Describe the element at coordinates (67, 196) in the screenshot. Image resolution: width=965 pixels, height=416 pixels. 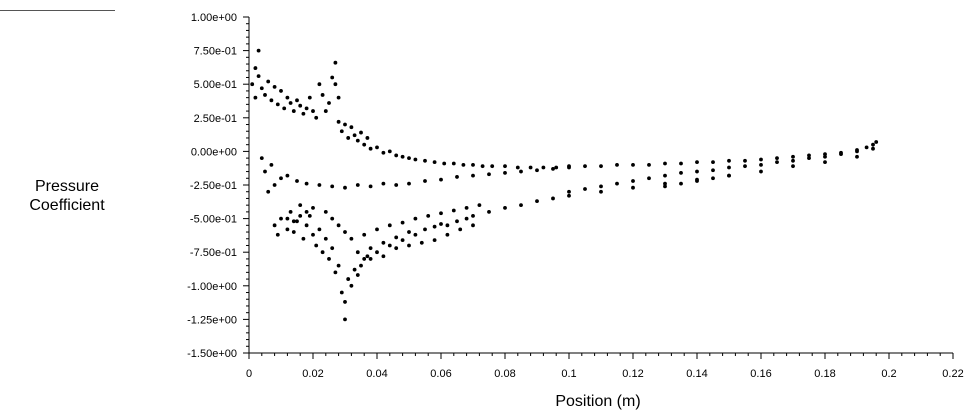
I see `y-axis-title: Pressure Coefficient` at that location.